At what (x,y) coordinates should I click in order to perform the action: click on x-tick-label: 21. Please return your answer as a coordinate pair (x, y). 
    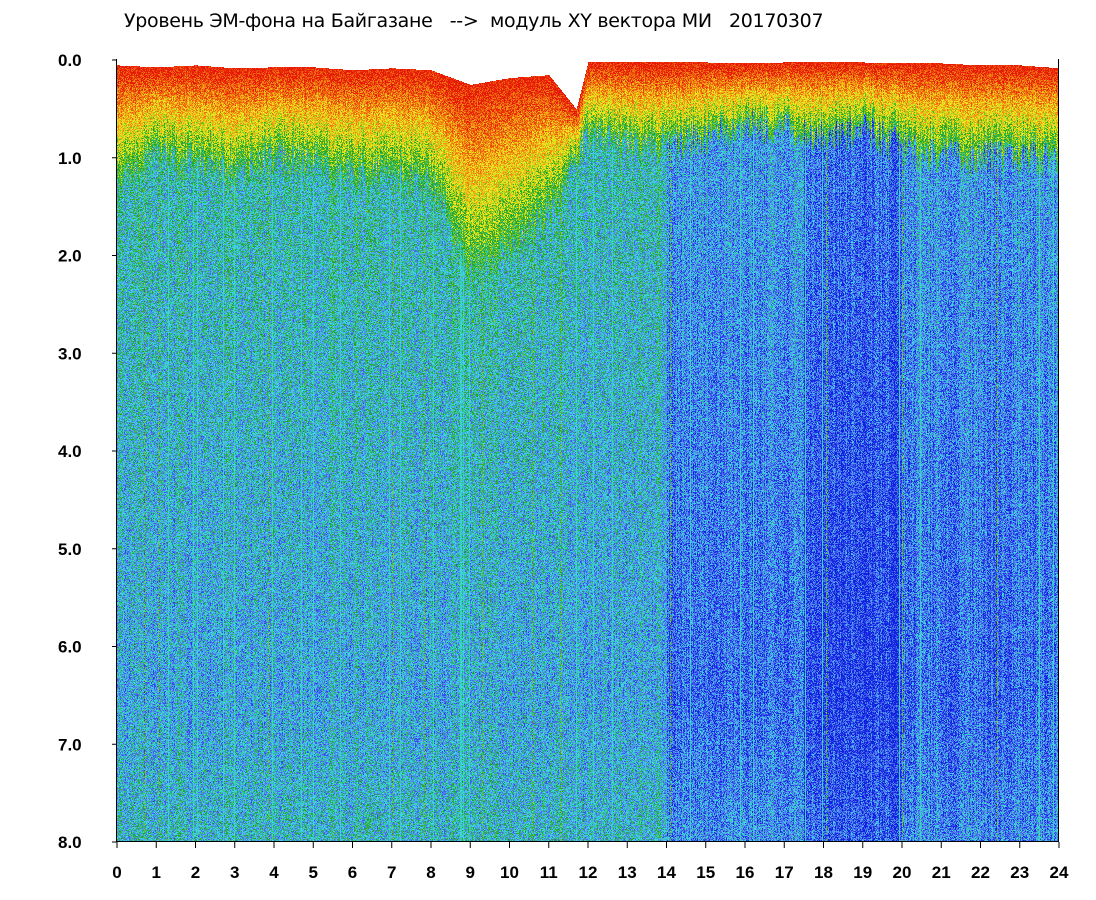
    Looking at the image, I should click on (941, 872).